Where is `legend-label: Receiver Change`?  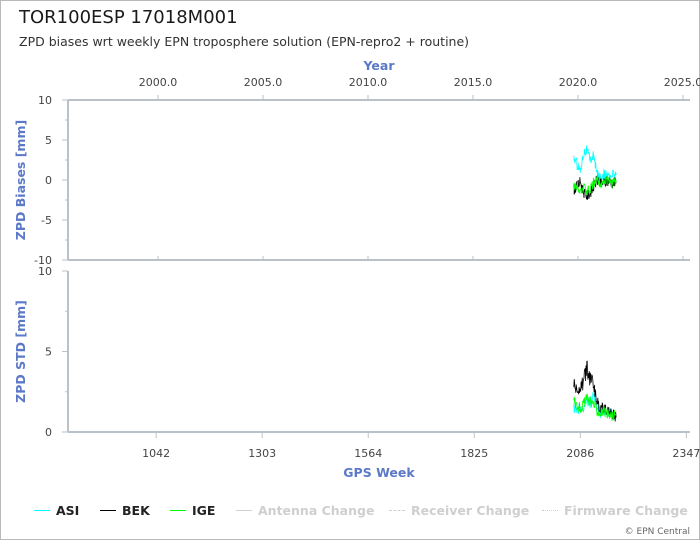 legend-label: Receiver Change is located at coordinates (470, 510).